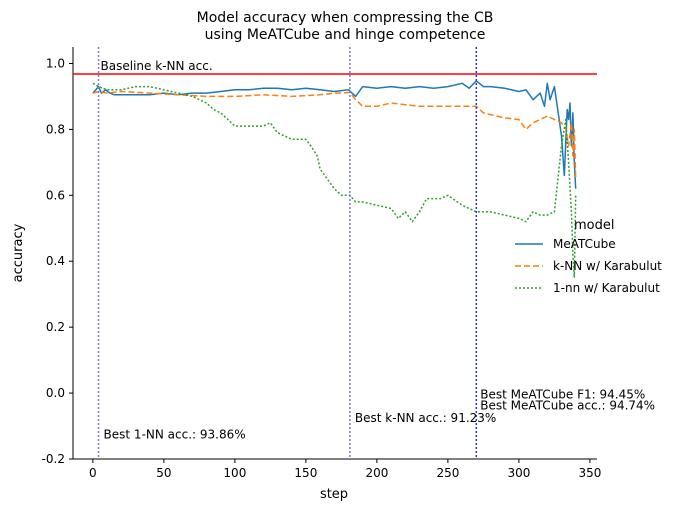 The image size is (691, 511). What do you see at coordinates (55, 261) in the screenshot?
I see `y-tick-label: 0.4` at bounding box center [55, 261].